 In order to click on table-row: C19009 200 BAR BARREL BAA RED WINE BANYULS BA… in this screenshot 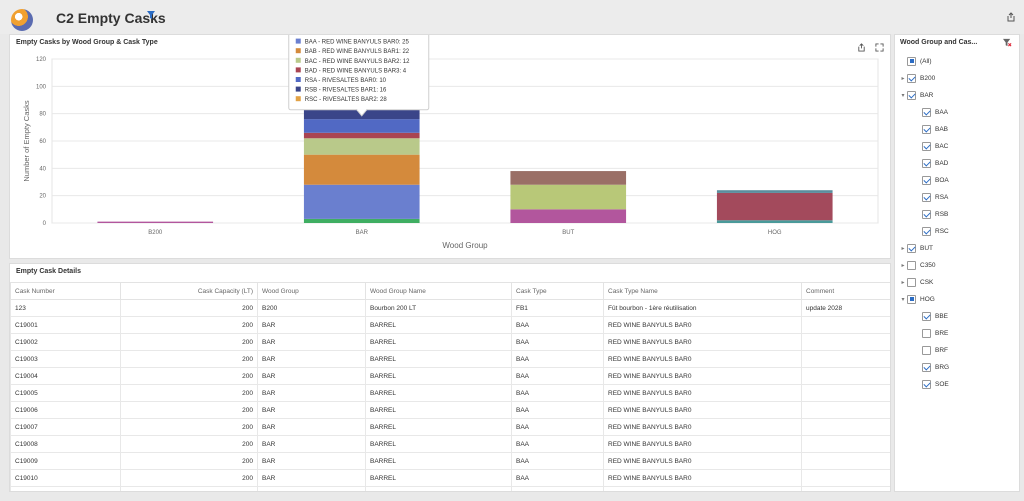, I will do `click(450, 461)`.